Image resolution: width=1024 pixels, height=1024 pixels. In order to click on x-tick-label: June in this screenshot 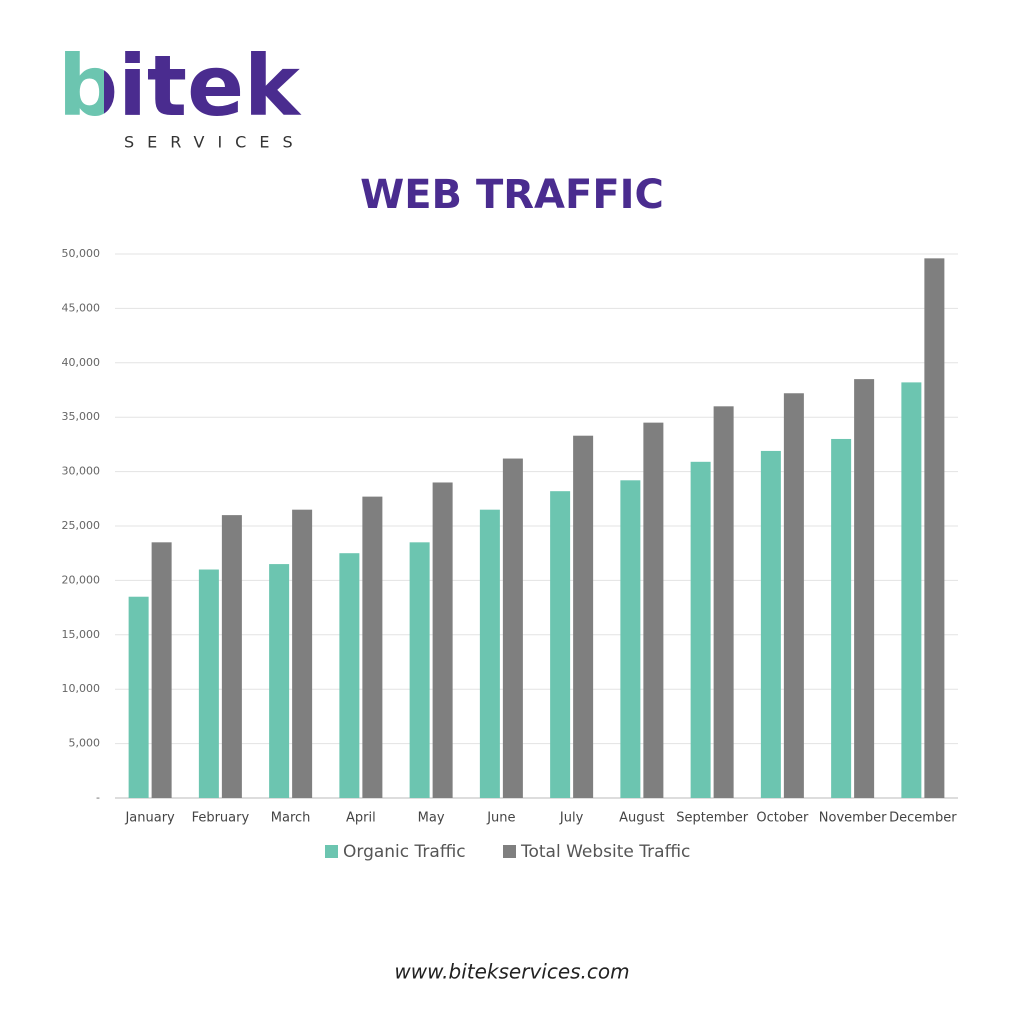, I will do `click(500, 818)`.